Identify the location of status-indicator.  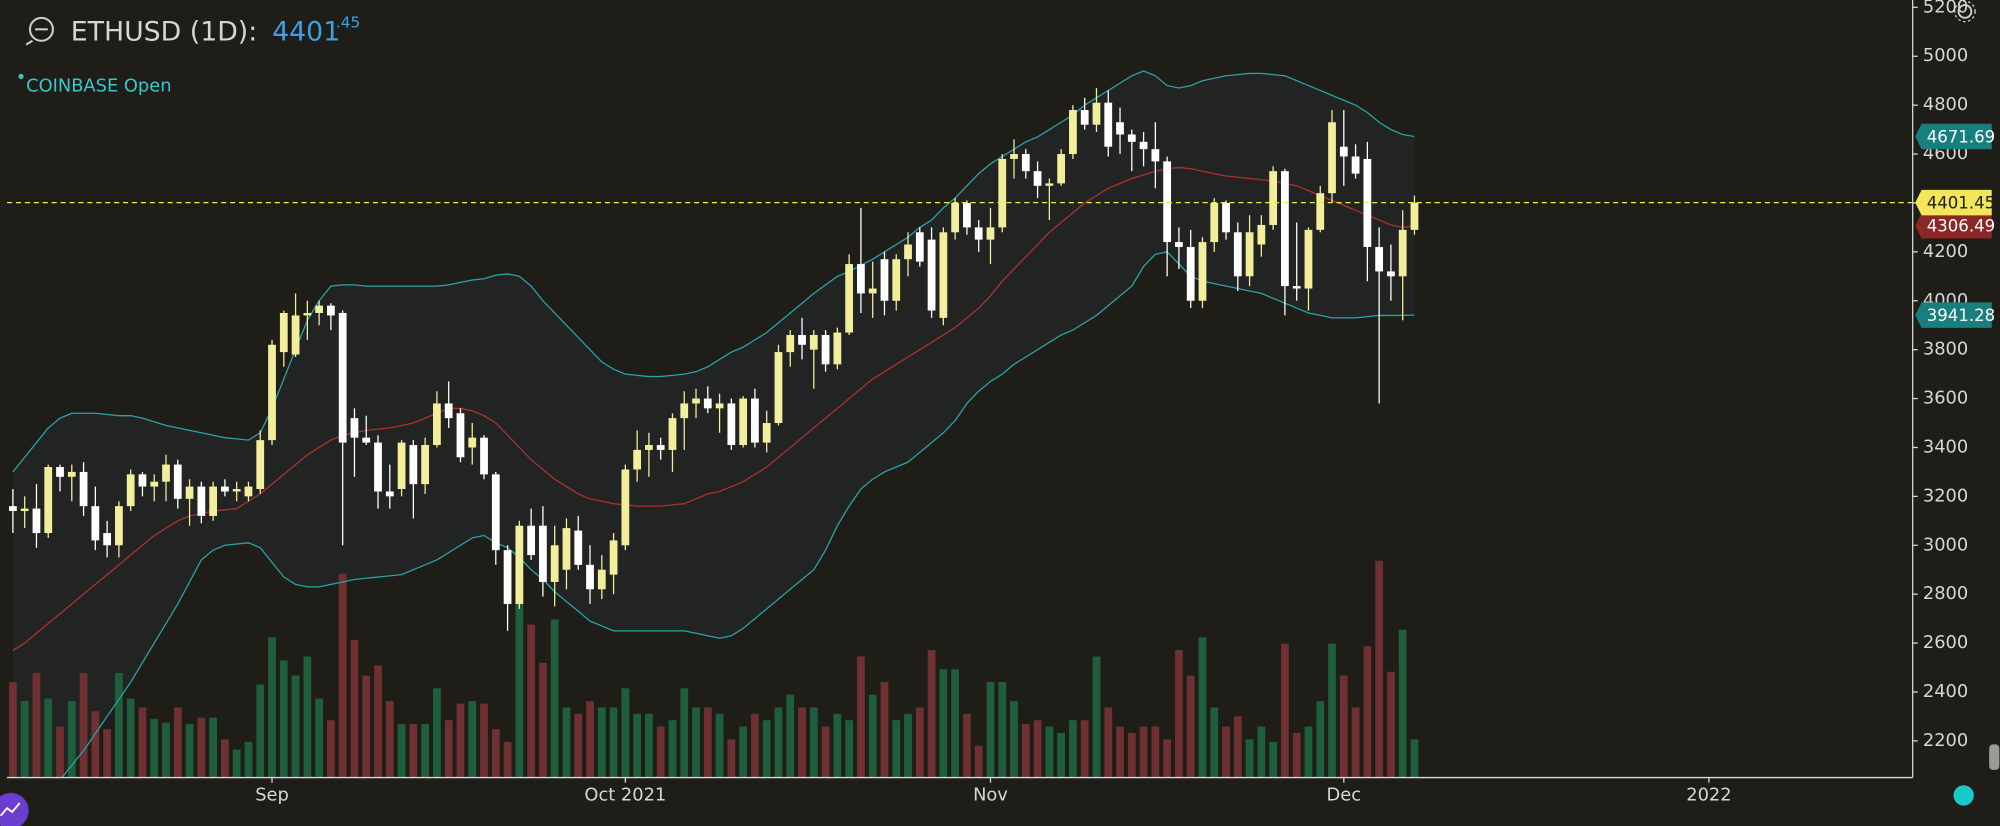
(1963, 795).